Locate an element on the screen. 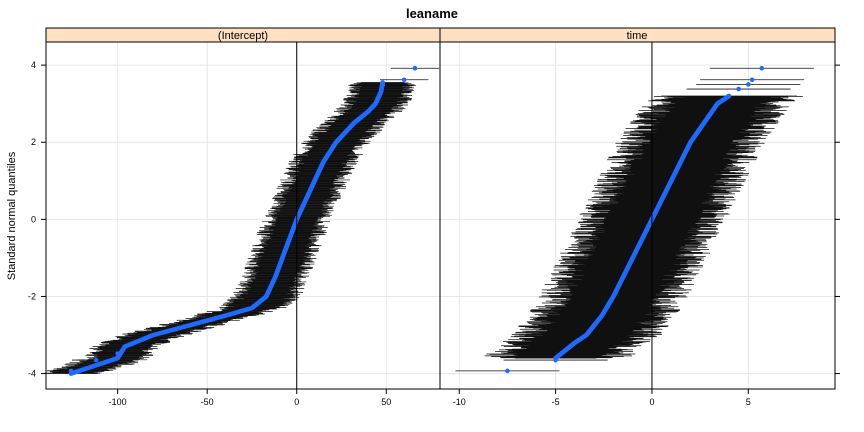 This screenshot has width=864, height=432. x-tick-label: -100 is located at coordinates (118, 402).